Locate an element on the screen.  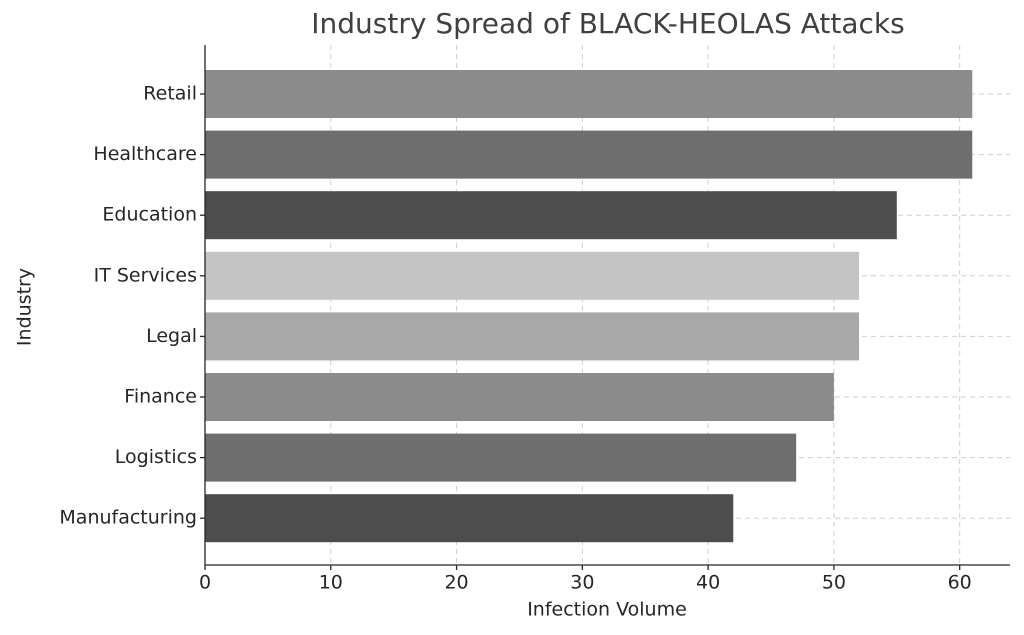
y-tick-label: Logistics is located at coordinates (156, 457).